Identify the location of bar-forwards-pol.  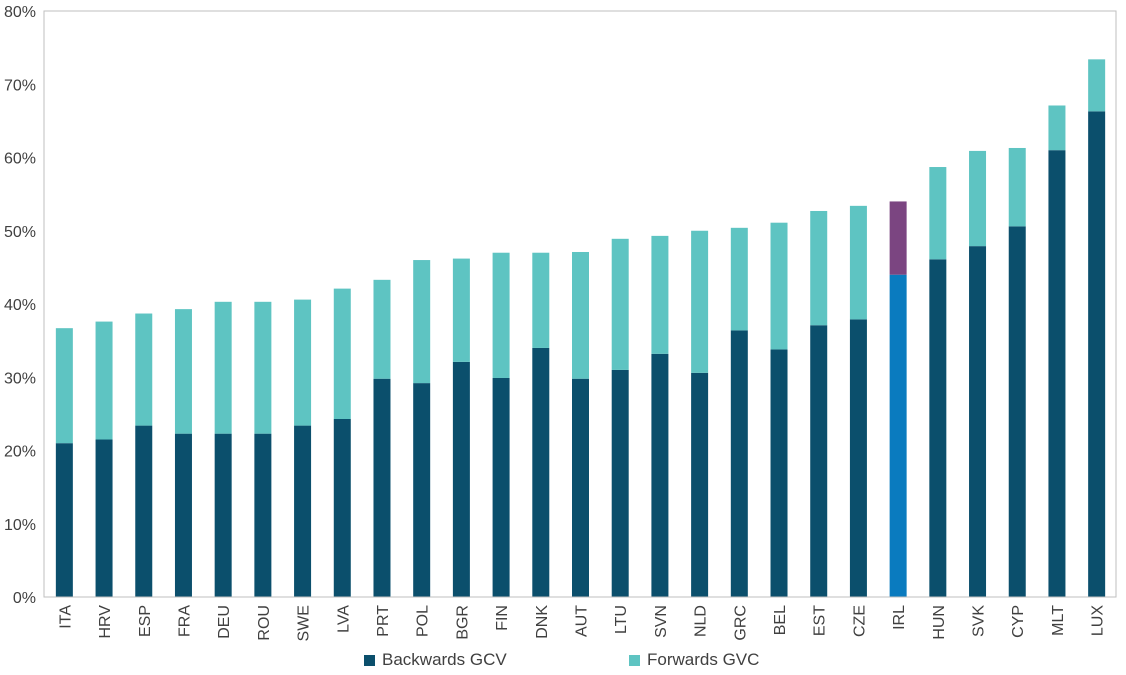
(422, 322).